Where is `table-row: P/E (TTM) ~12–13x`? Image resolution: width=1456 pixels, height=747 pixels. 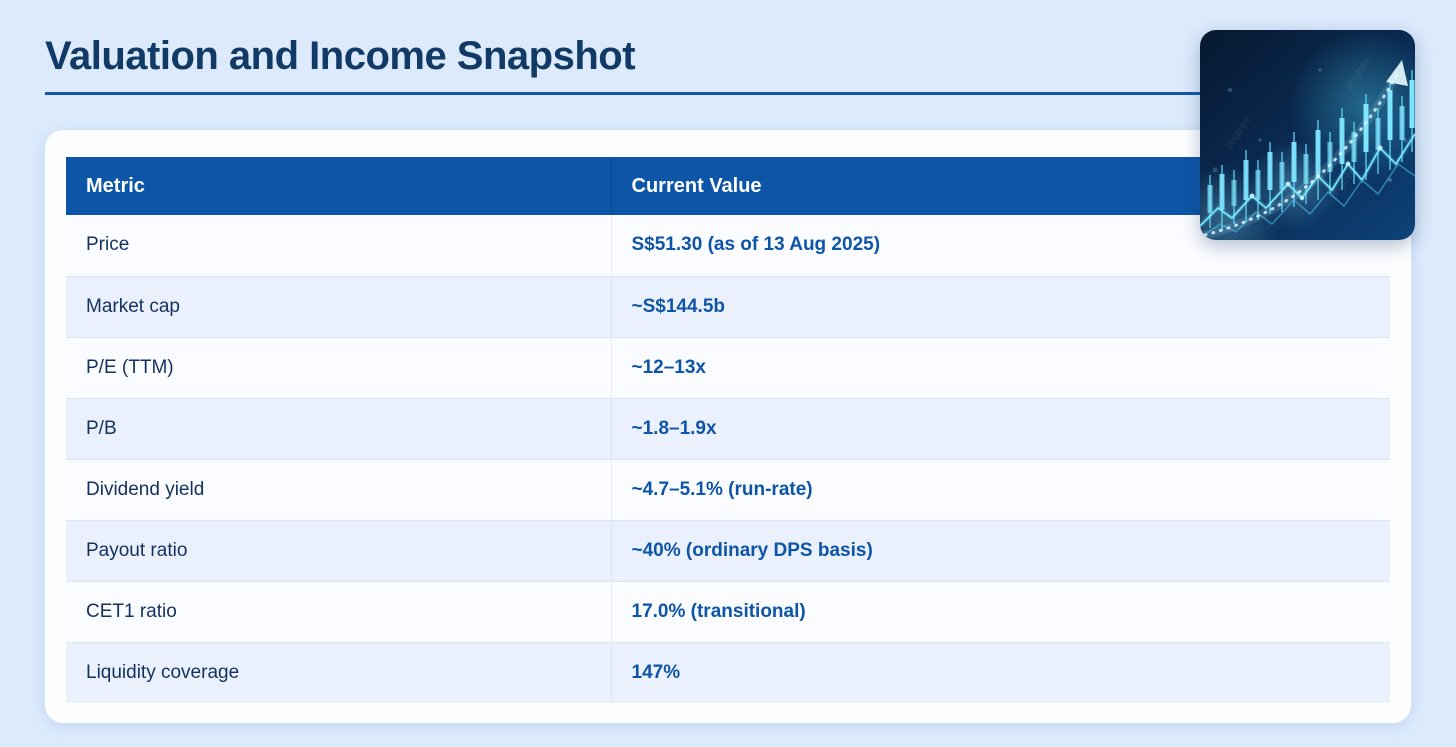 table-row: P/E (TTM) ~12–13x is located at coordinates (728, 367).